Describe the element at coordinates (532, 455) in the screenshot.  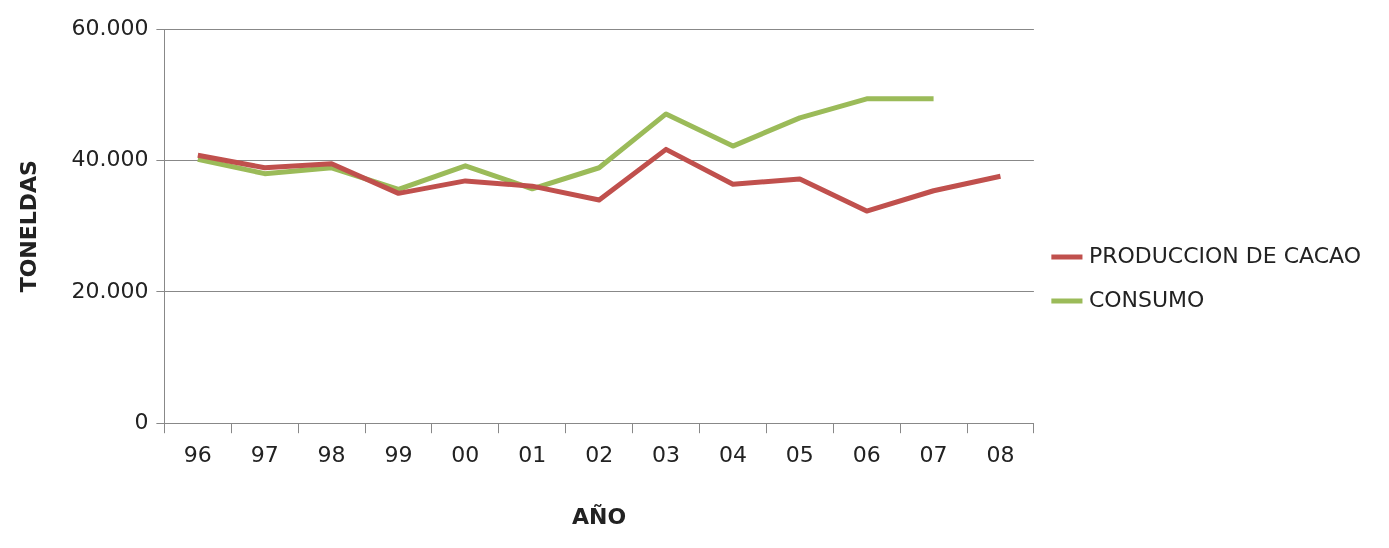
I see `x-tick-label: 01` at that location.